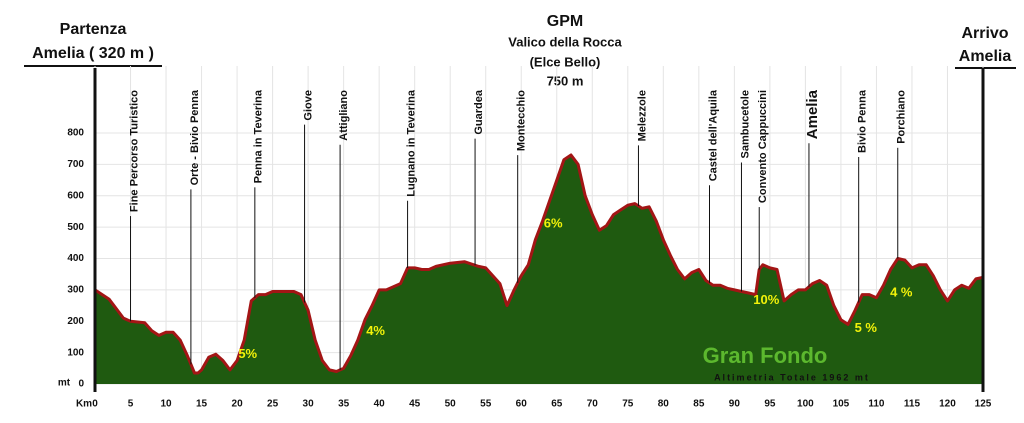 The height and width of the screenshot is (423, 1024). What do you see at coordinates (202, 404) in the screenshot?
I see `x-tick-label: 15` at bounding box center [202, 404].